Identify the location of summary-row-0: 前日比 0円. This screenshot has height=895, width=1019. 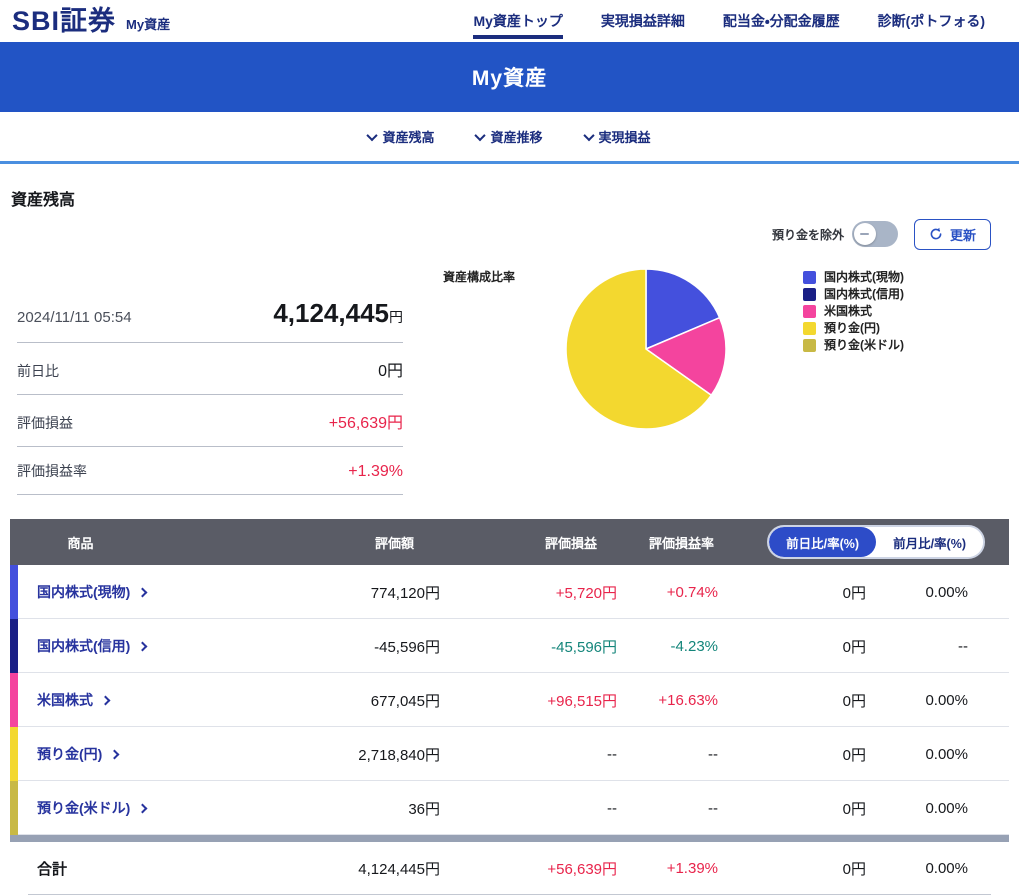
(210, 369).